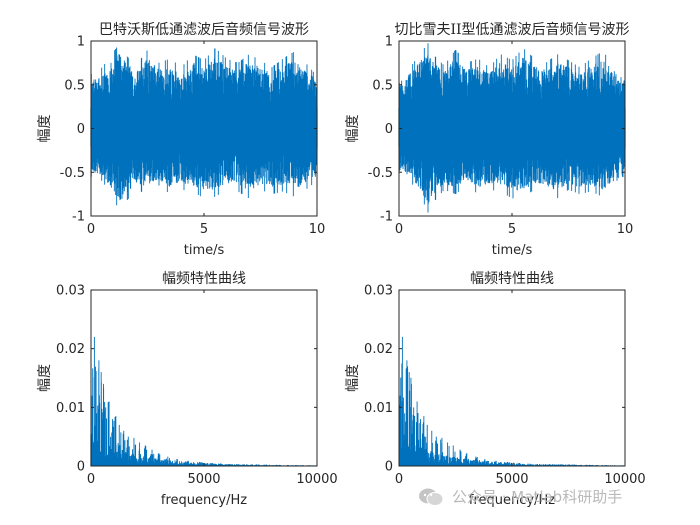 This screenshot has height=525, width=700. I want to click on wechat-icon, so click(431, 497).